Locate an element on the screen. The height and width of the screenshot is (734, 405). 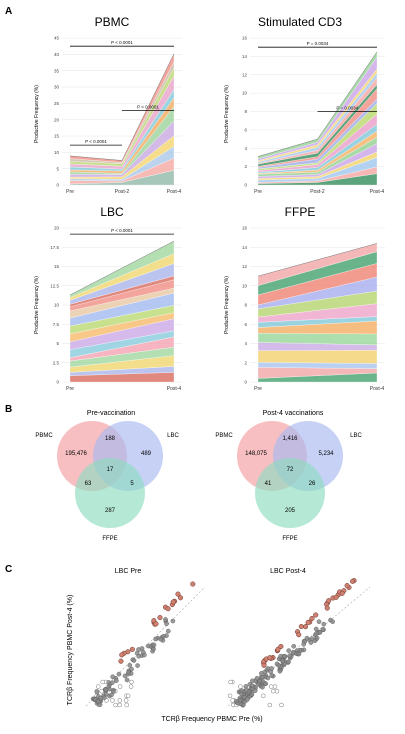
y-tick-label: 2.5 is located at coordinates (56, 362).